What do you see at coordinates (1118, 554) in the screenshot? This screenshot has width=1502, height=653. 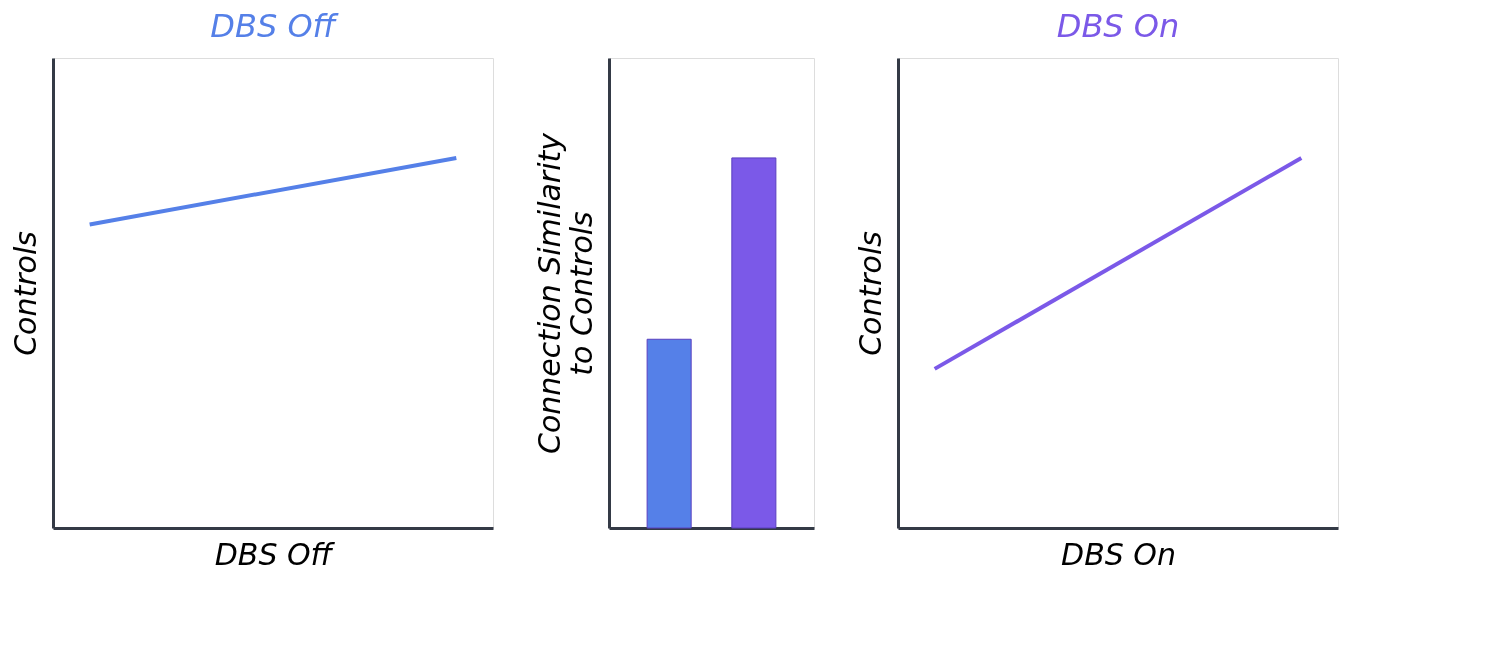 I see `x-axis-title: DBS On` at bounding box center [1118, 554].